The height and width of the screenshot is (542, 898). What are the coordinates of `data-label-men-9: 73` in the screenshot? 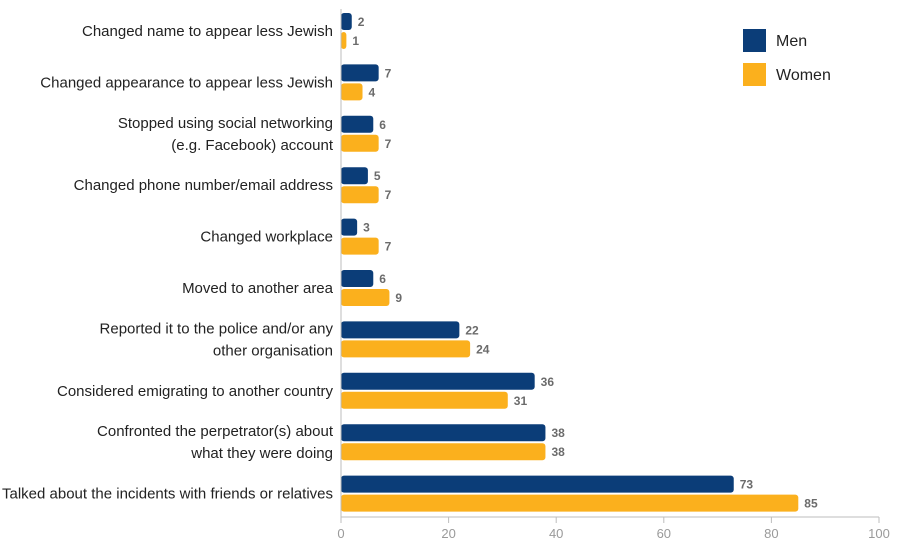 It's located at (747, 485).